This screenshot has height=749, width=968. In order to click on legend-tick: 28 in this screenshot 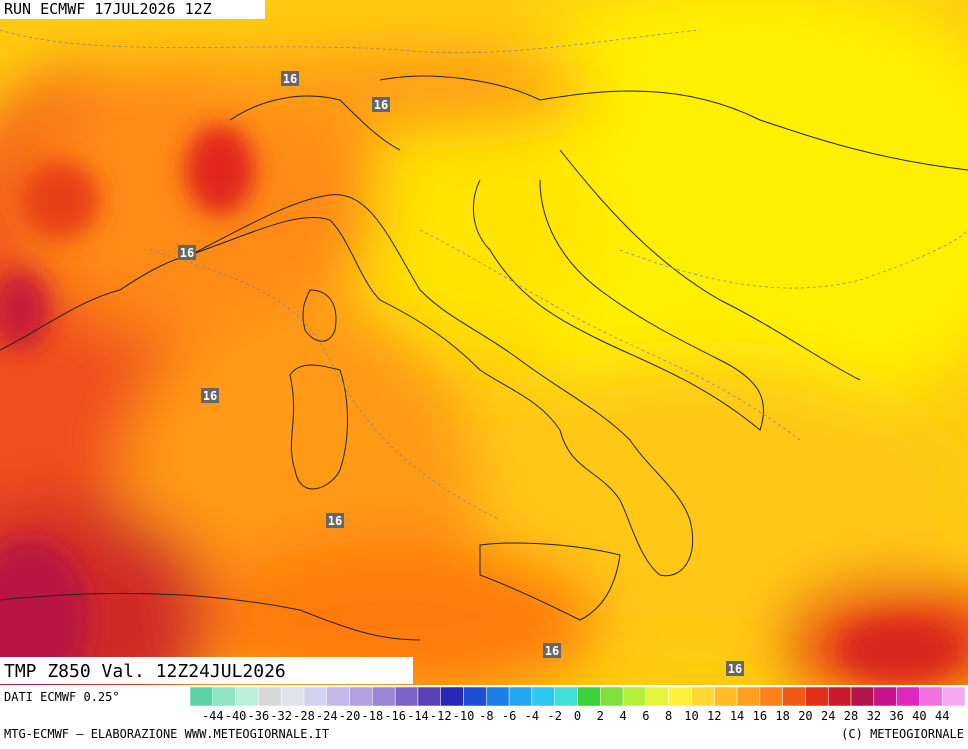, I will do `click(851, 716)`.